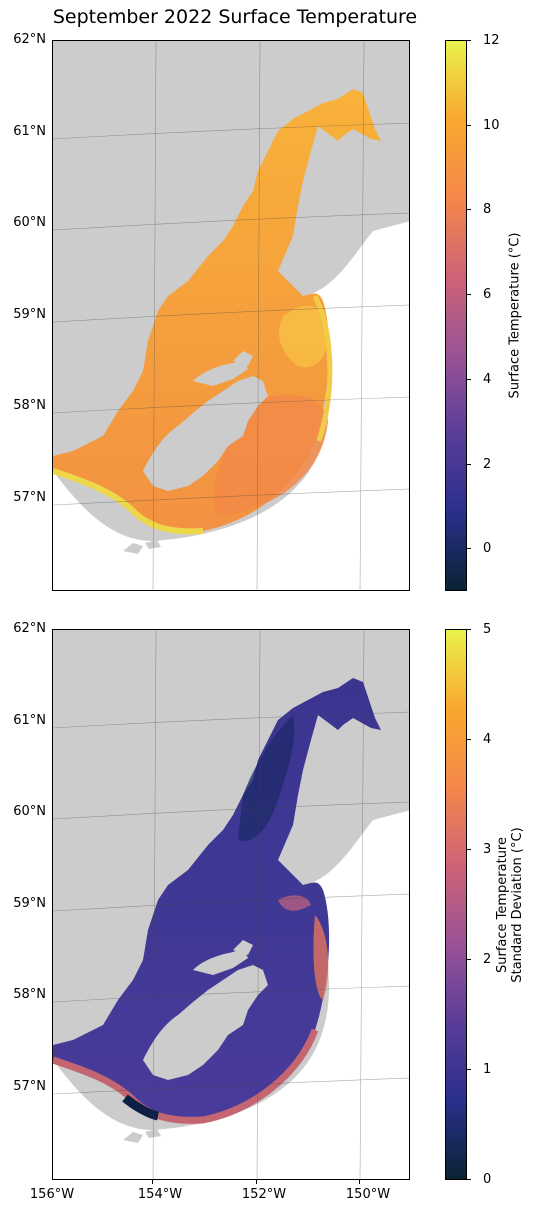 This screenshot has width=536, height=1211. What do you see at coordinates (235, 17) in the screenshot?
I see `figure-title: September 2022 Surface Temperature` at bounding box center [235, 17].